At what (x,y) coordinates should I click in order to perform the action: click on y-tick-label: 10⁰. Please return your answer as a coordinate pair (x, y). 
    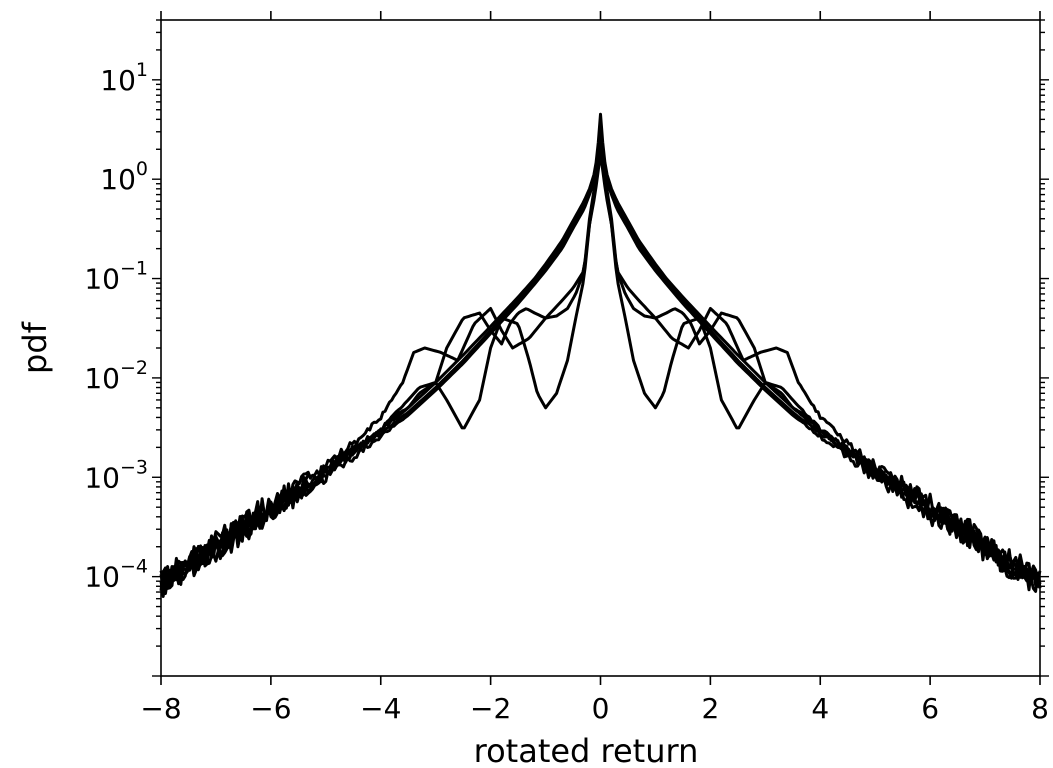
    Looking at the image, I should click on (124, 177).